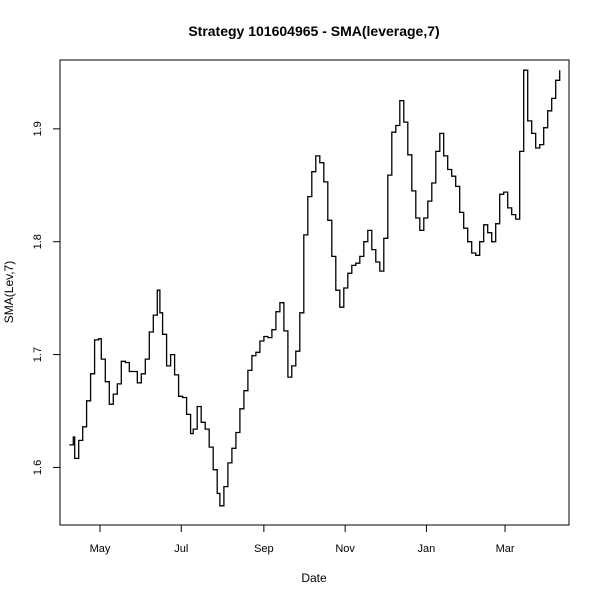 This screenshot has height=605, width=600. Describe the element at coordinates (46, 298) in the screenshot. I see `y-axis: 1.6 1.7 1.8 1.9` at that location.